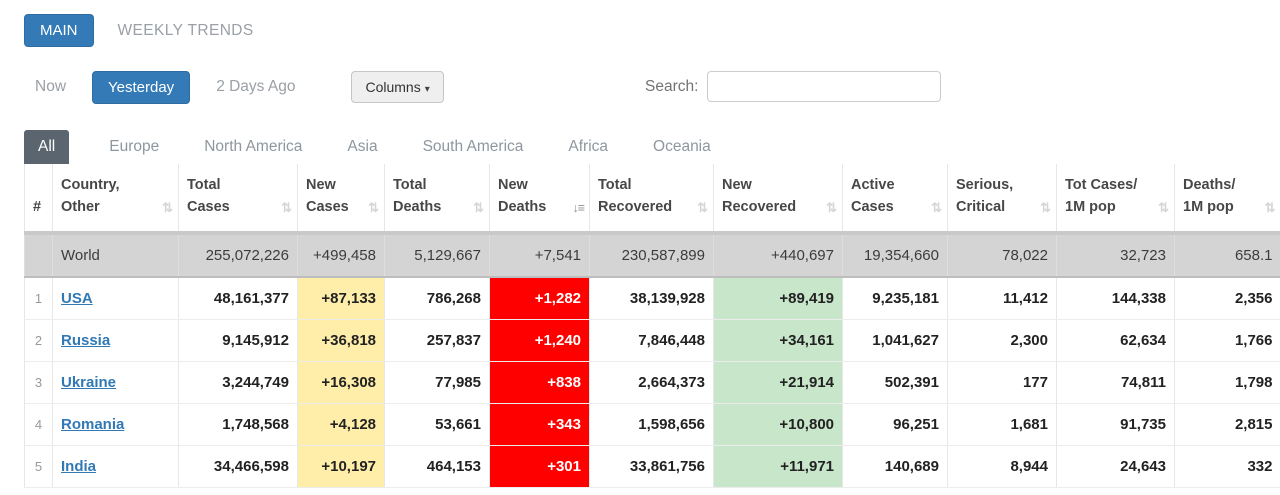  What do you see at coordinates (341, 298) in the screenshot?
I see `cell-new_cases: +87,133` at bounding box center [341, 298].